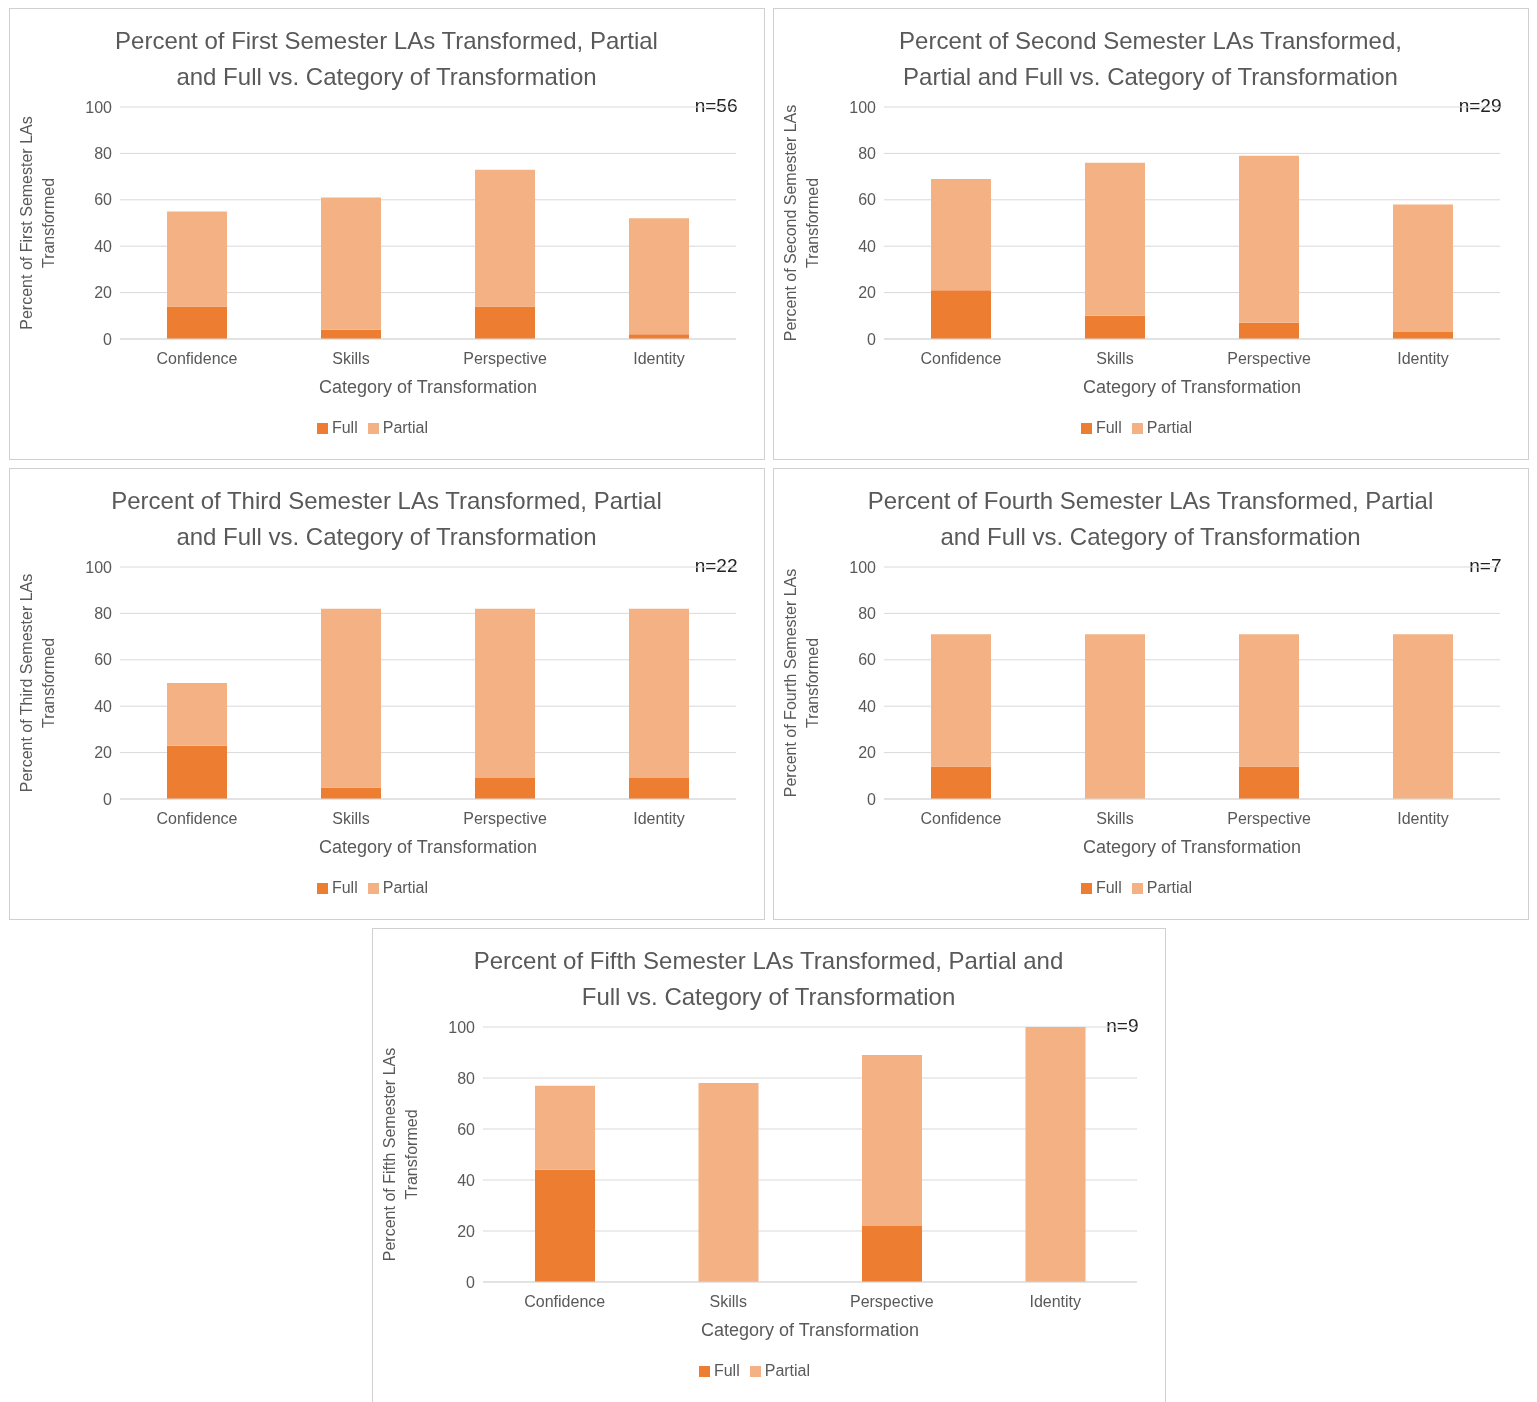  I want to click on chart-title: Percent of Third Semester LAs Transformed, Partial and Full vs. Category of Transformation, so click(386, 519).